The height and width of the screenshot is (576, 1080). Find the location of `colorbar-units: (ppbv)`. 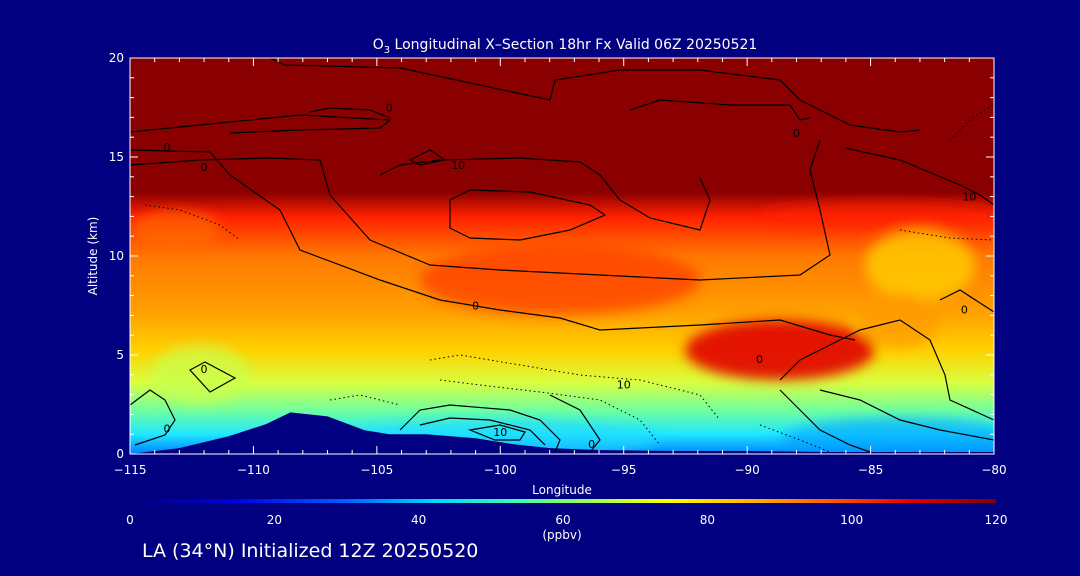

colorbar-units: (ppbv) is located at coordinates (561, 535).